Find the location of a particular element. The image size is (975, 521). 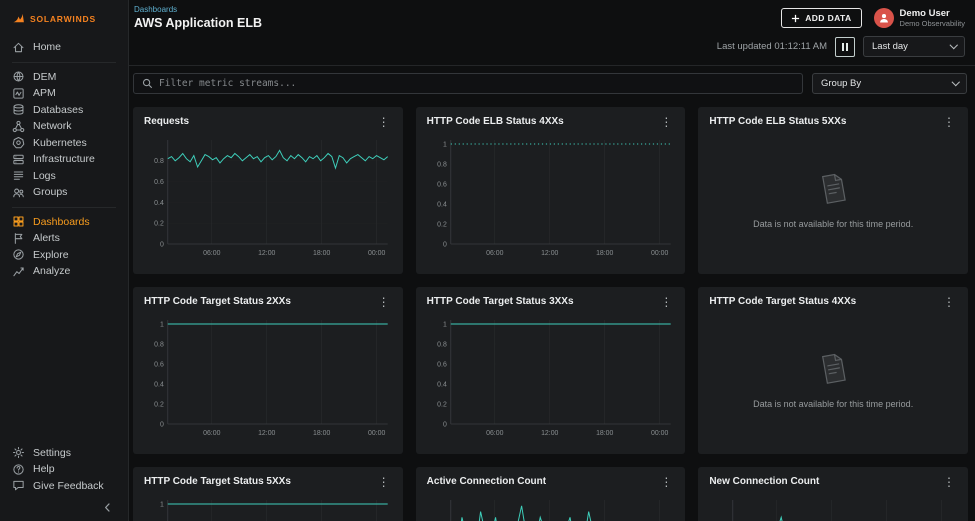

sidebar-item-give-feedback: Give Feedback is located at coordinates (64, 486).